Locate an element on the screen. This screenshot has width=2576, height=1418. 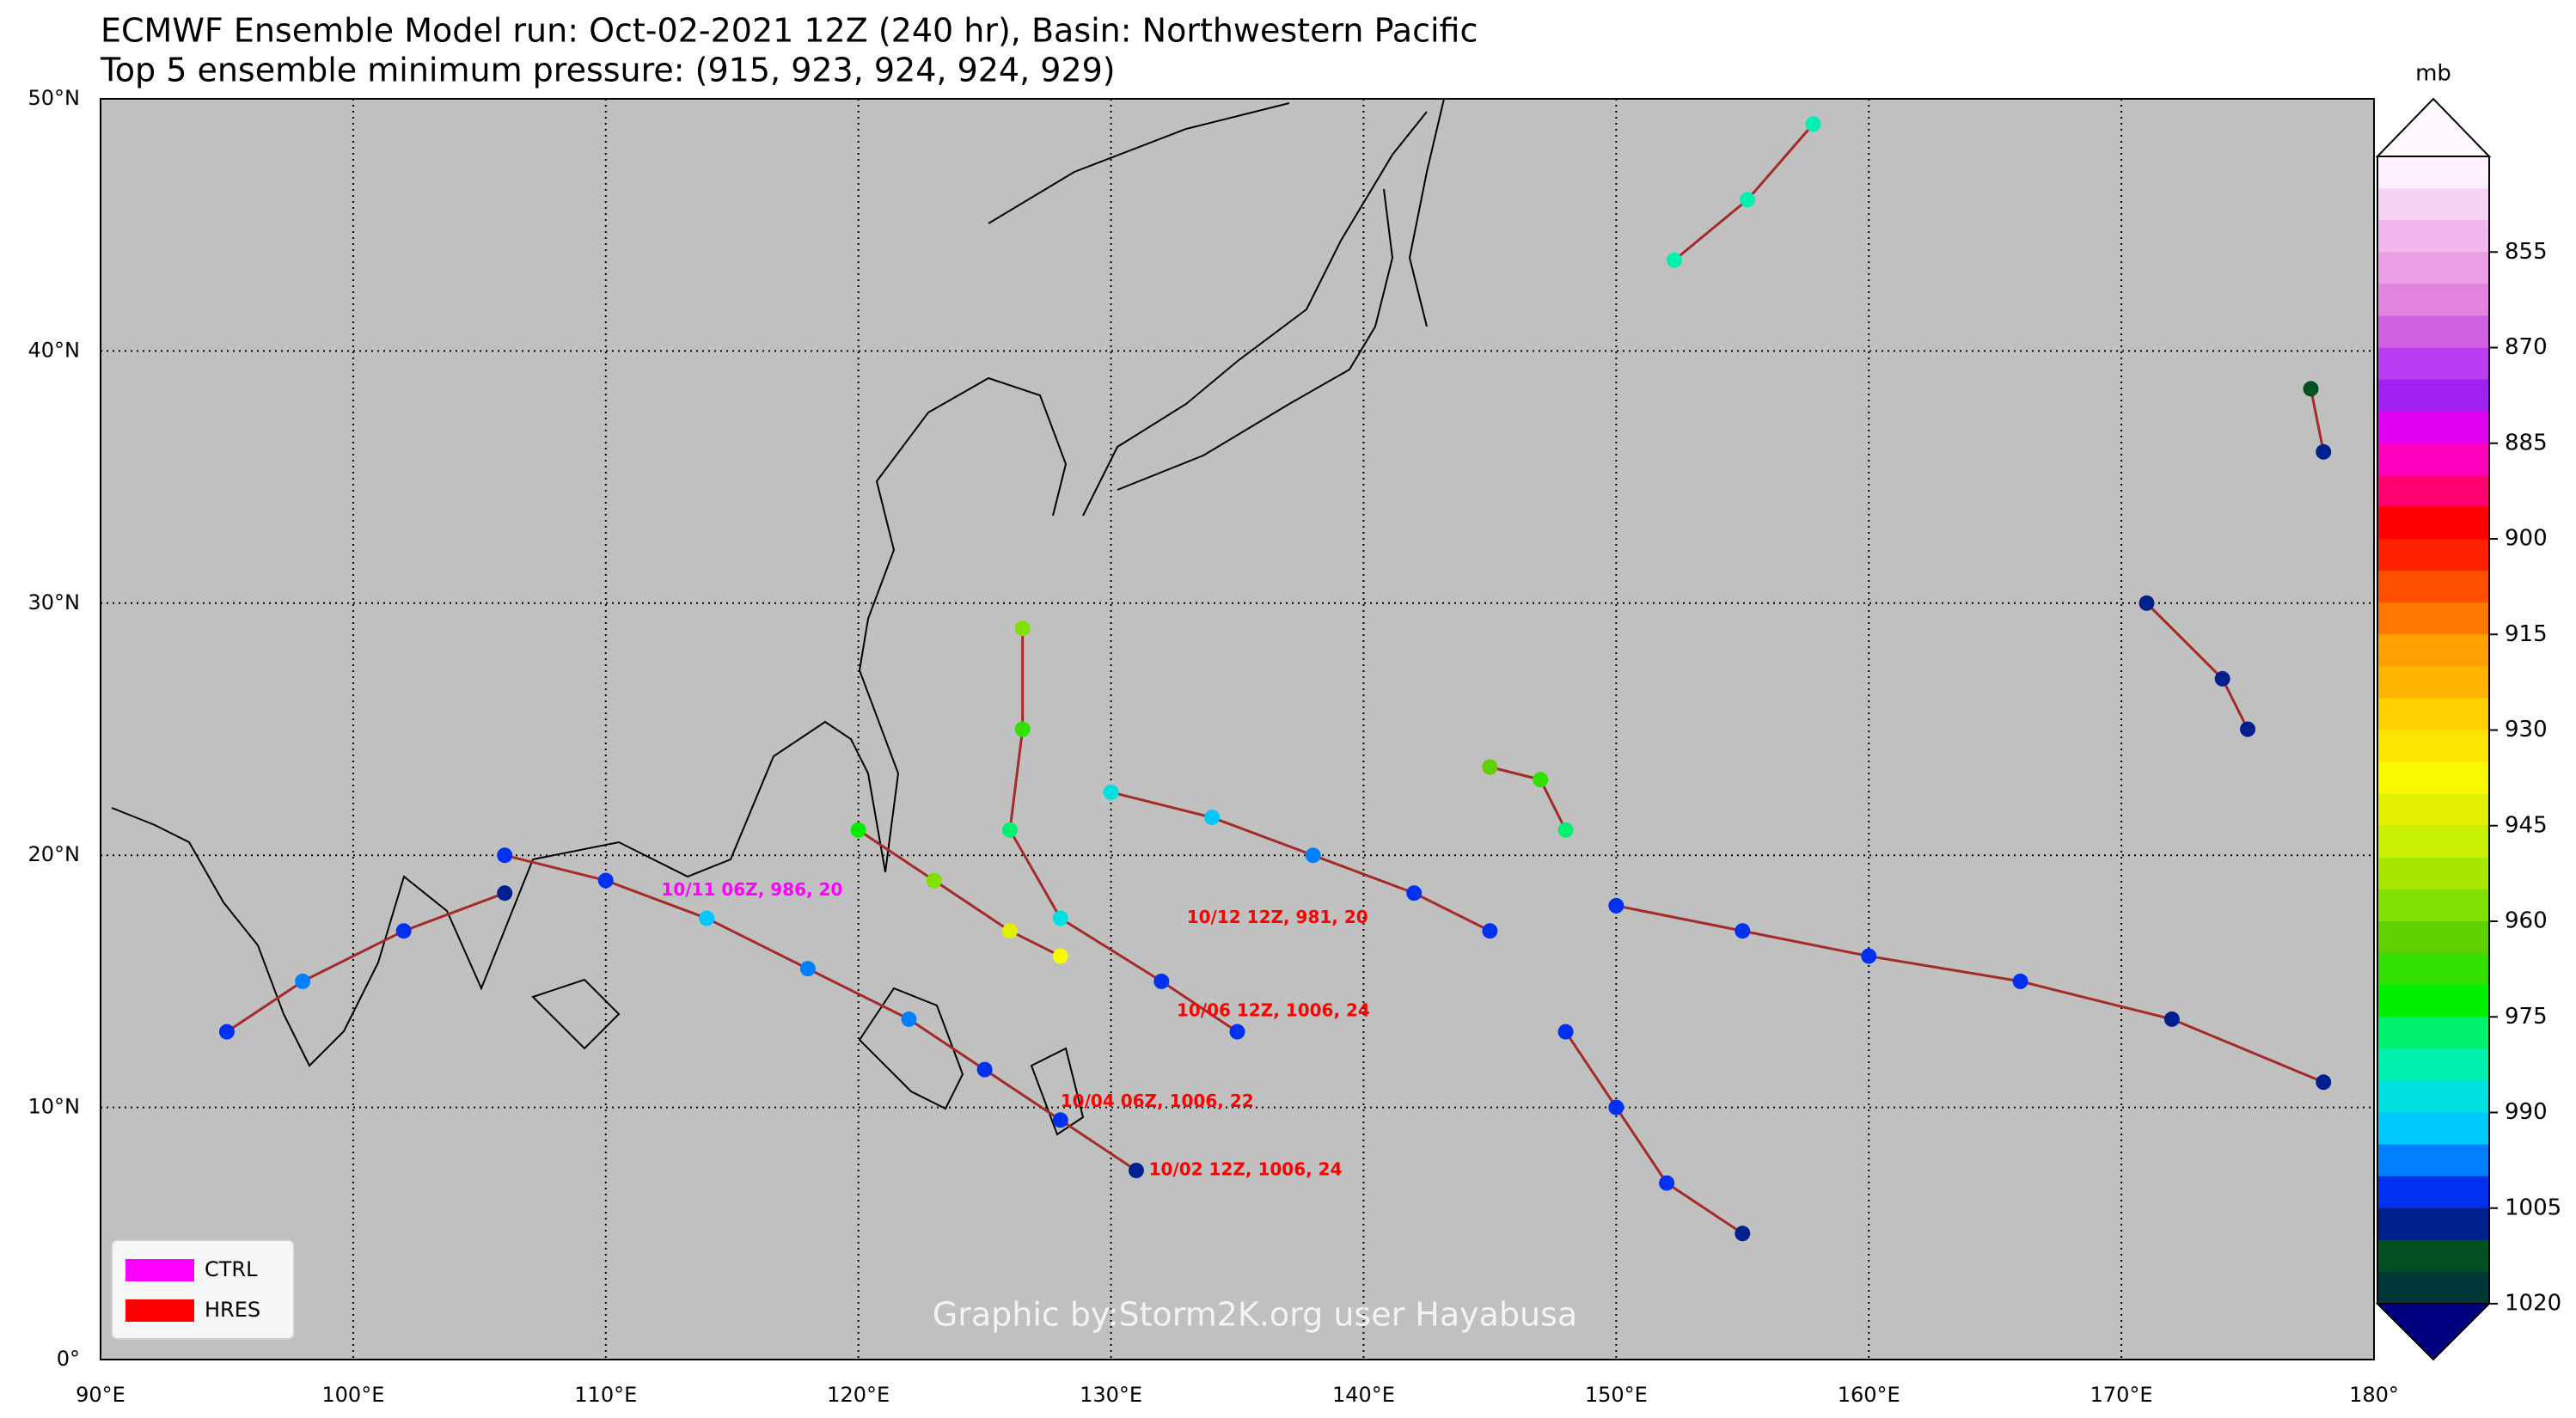
colorbar-tick-label: 855 is located at coordinates (2526, 252).